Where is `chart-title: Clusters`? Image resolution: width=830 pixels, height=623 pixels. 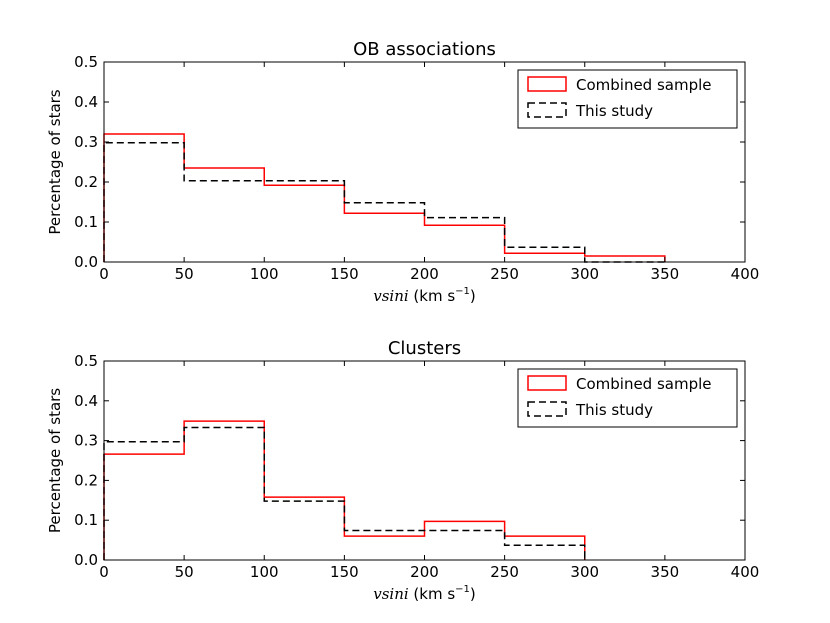
chart-title: Clusters is located at coordinates (424, 348).